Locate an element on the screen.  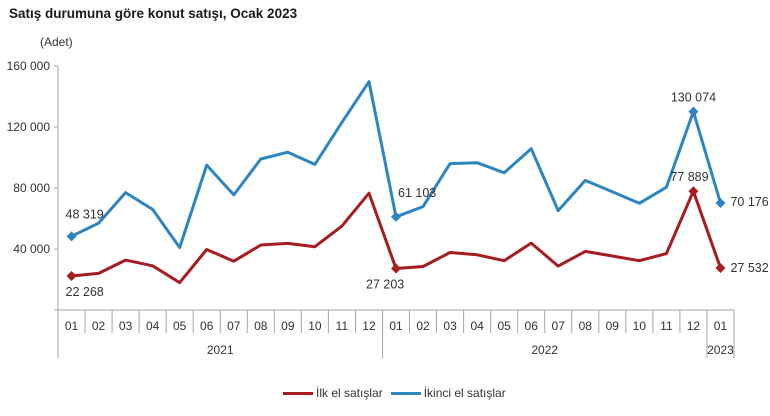
legend-item-second-hand: İkinci el satışlar is located at coordinates (448, 393).